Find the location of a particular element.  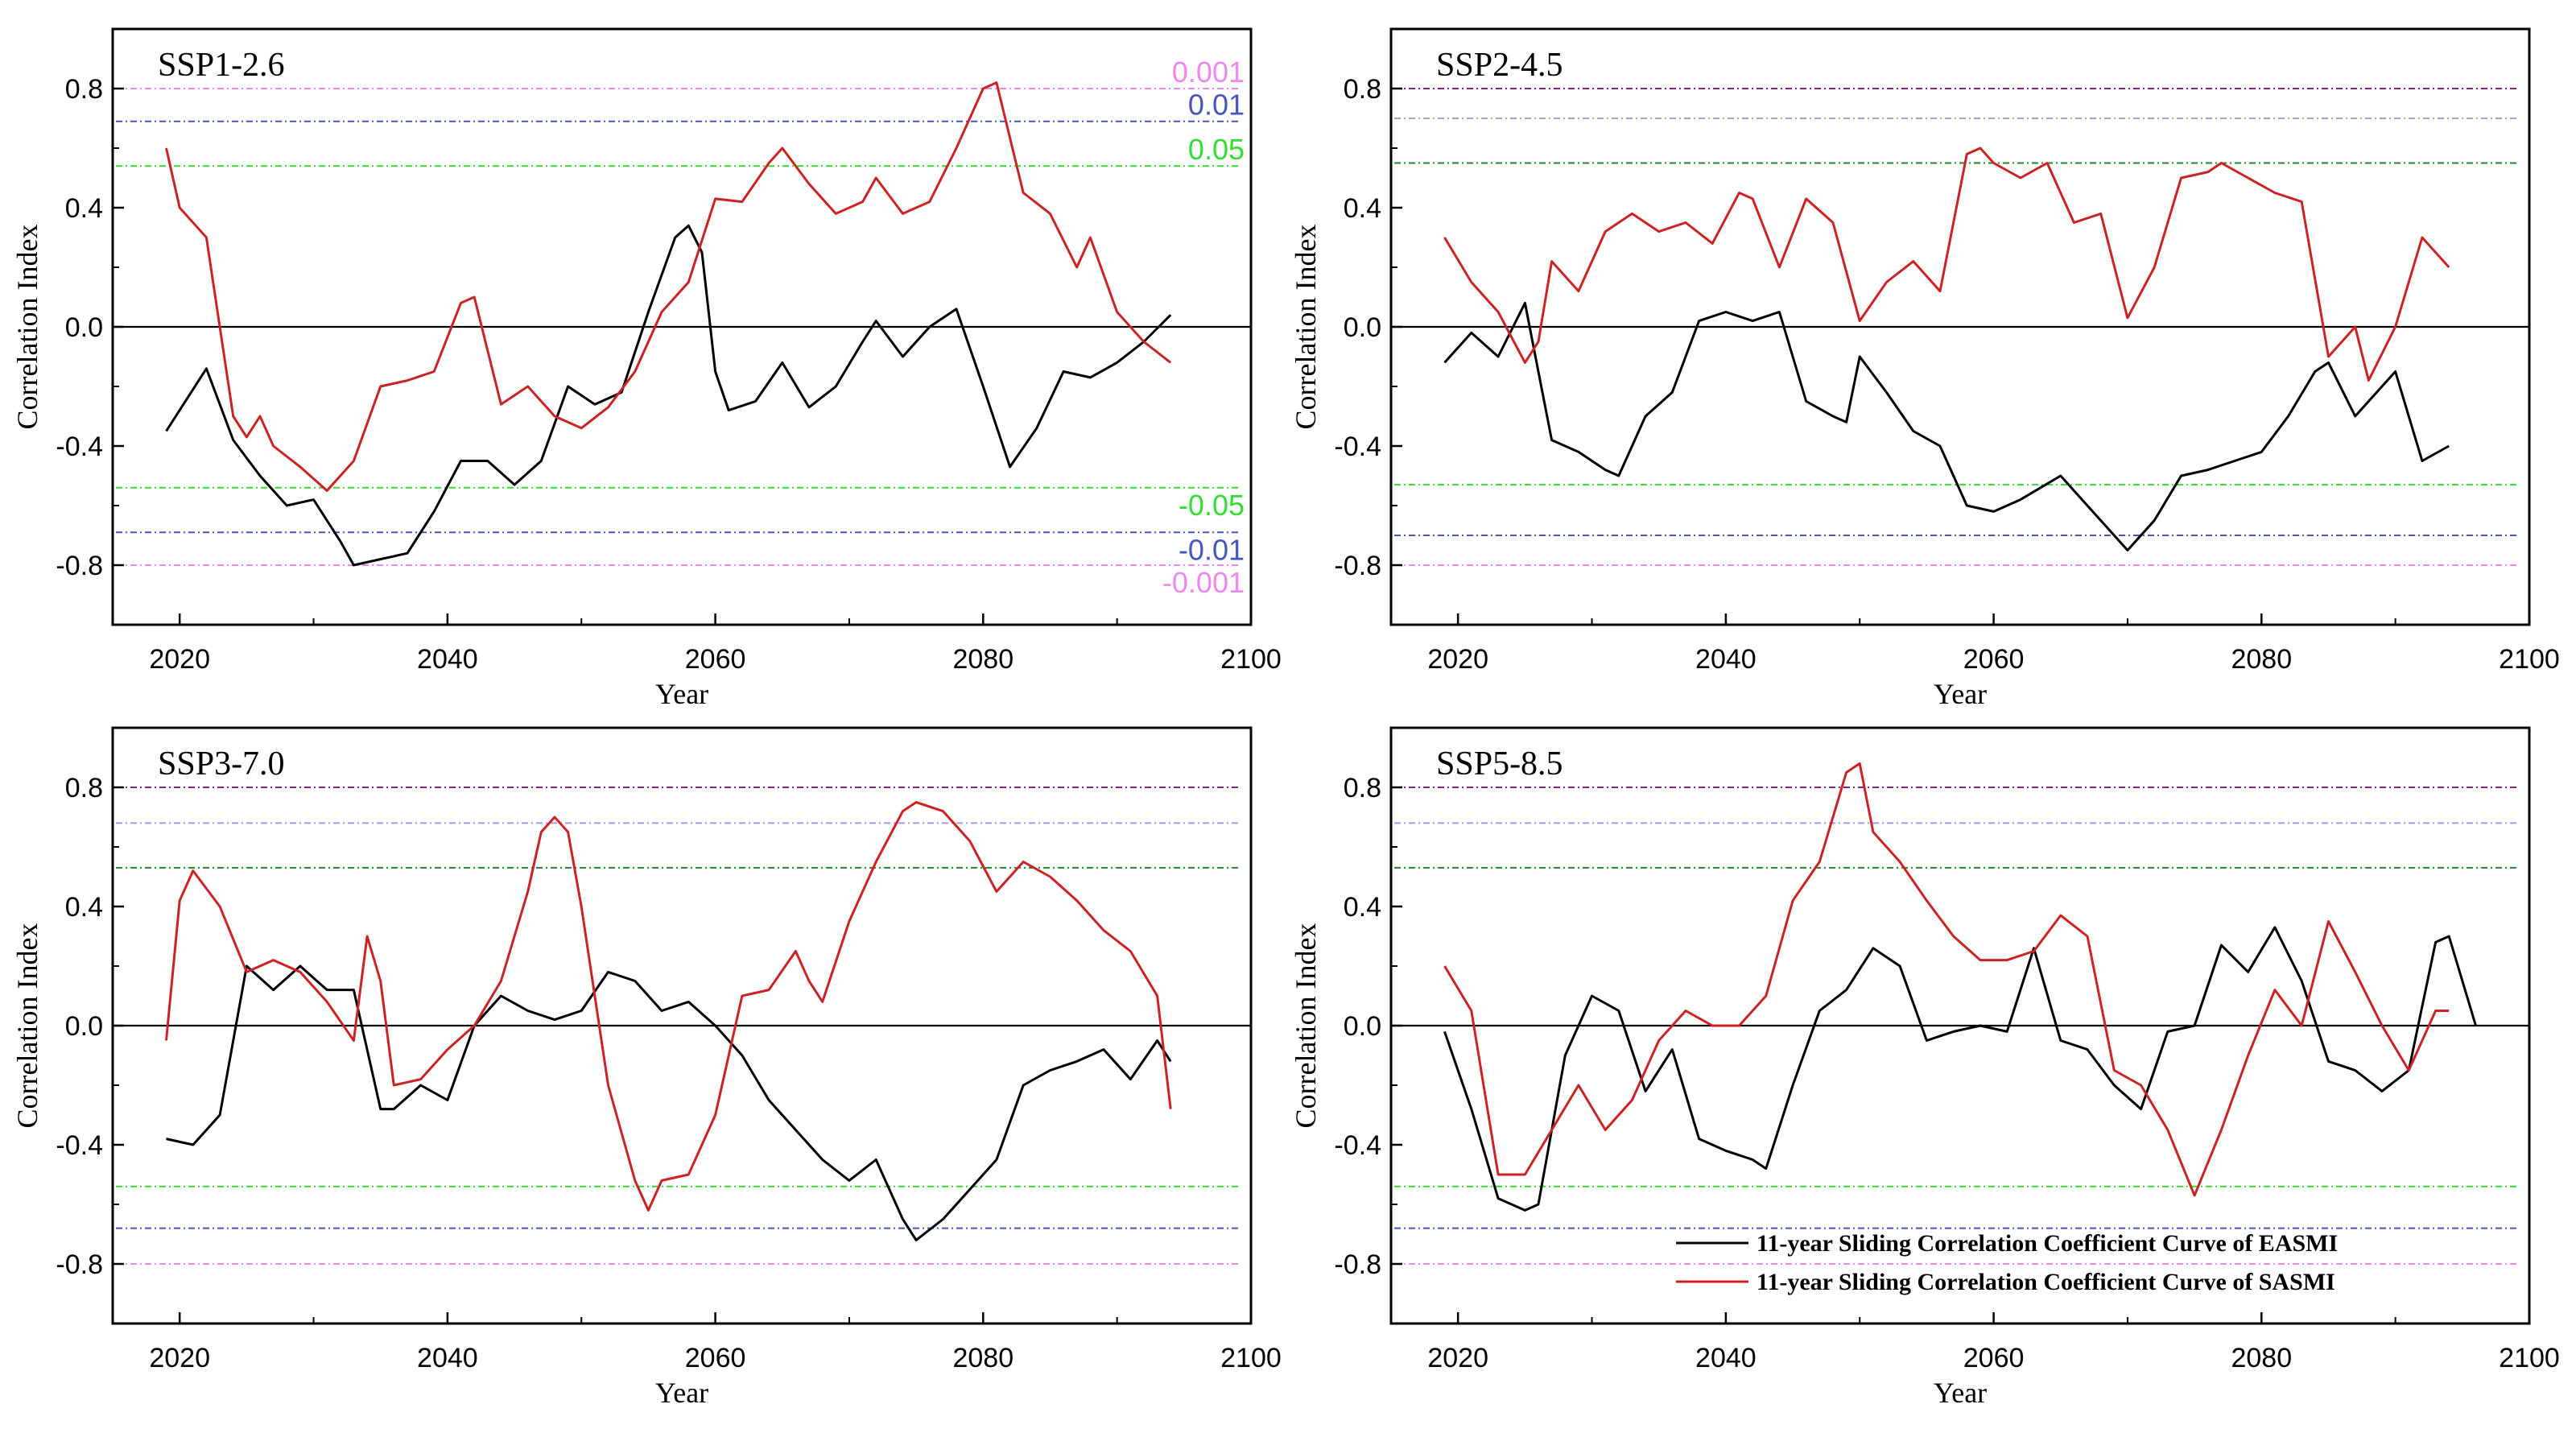

panel-title: SSP5-8.5 is located at coordinates (1499, 764).